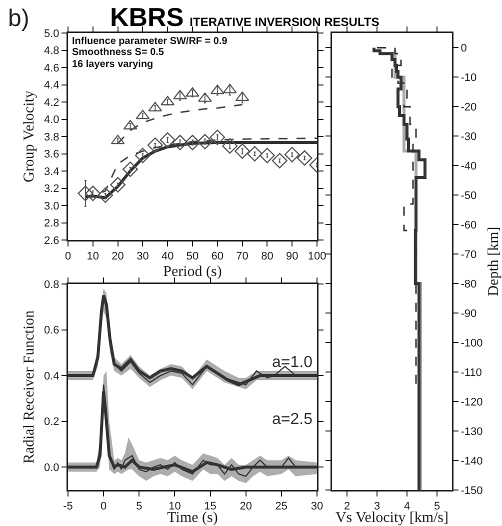  I want to click on y-tick-label: 2.8, so click(52, 224).